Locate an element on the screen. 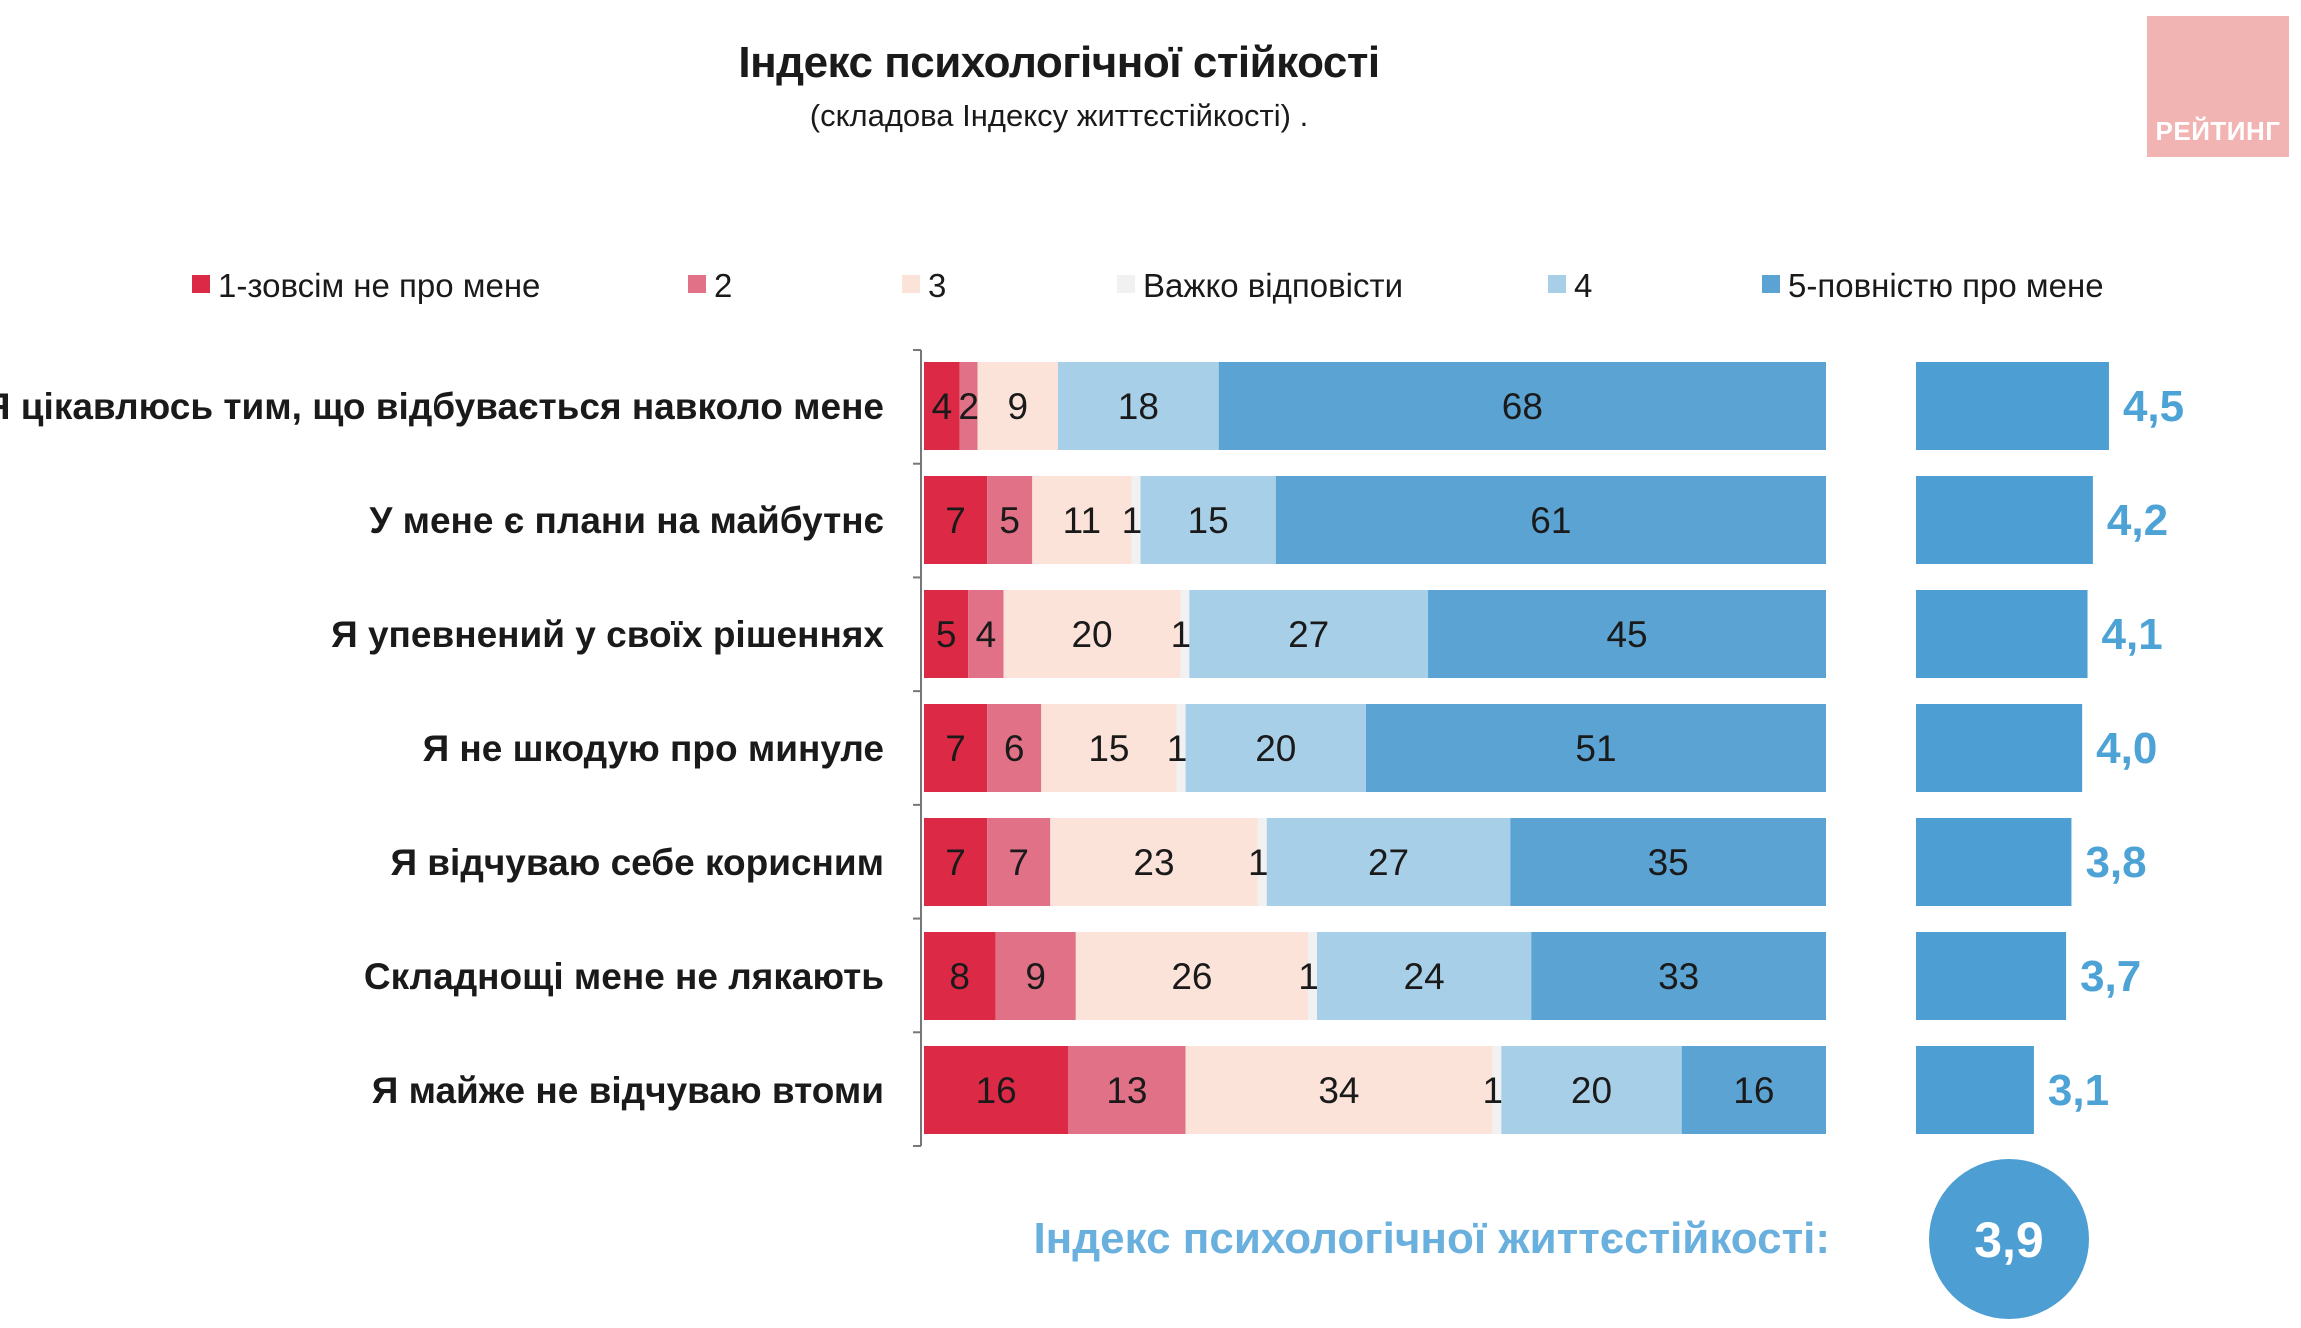  bar-value-label: 24 is located at coordinates (1424, 976).